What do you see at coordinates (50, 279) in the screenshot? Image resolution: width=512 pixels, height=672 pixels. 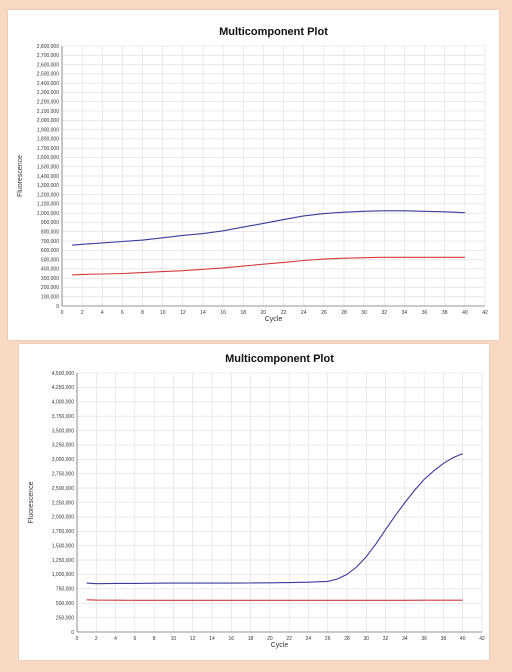 I see `y-tick-label: 300,000` at bounding box center [50, 279].